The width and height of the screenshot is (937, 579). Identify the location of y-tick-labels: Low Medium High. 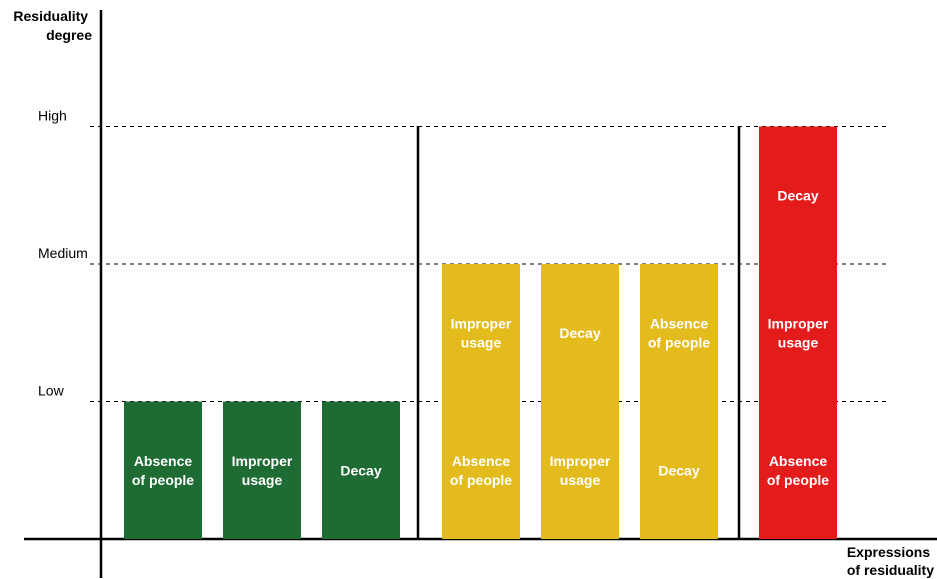
(63, 253).